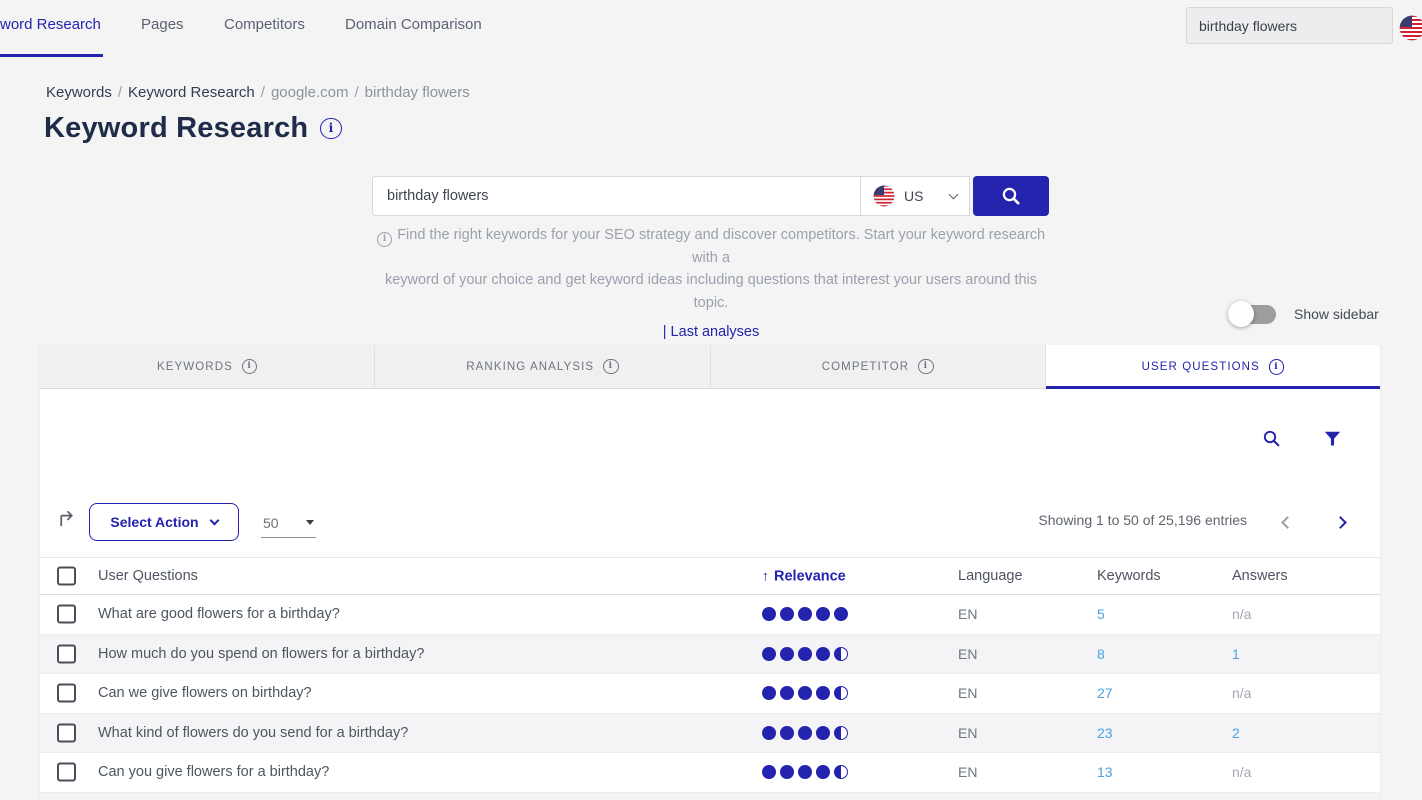 The height and width of the screenshot is (800, 1422). I want to click on header-language: Language, so click(990, 576).